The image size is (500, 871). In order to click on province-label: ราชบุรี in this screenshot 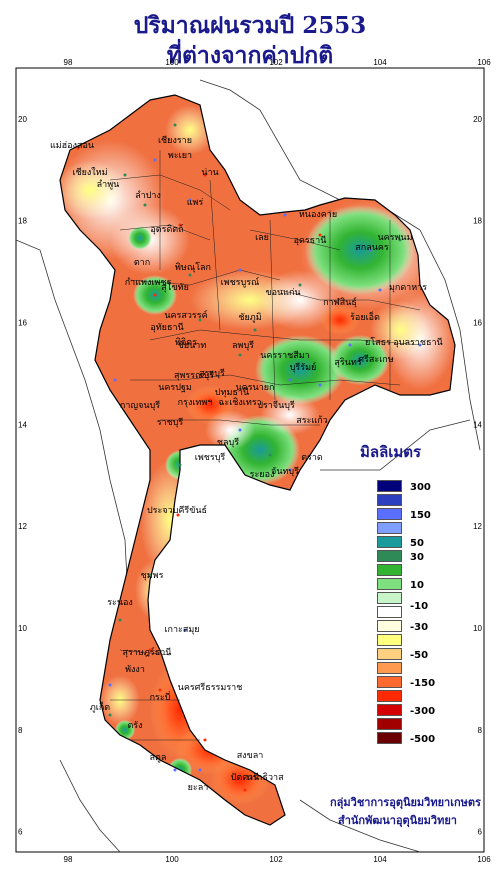, I will do `click(170, 422)`.